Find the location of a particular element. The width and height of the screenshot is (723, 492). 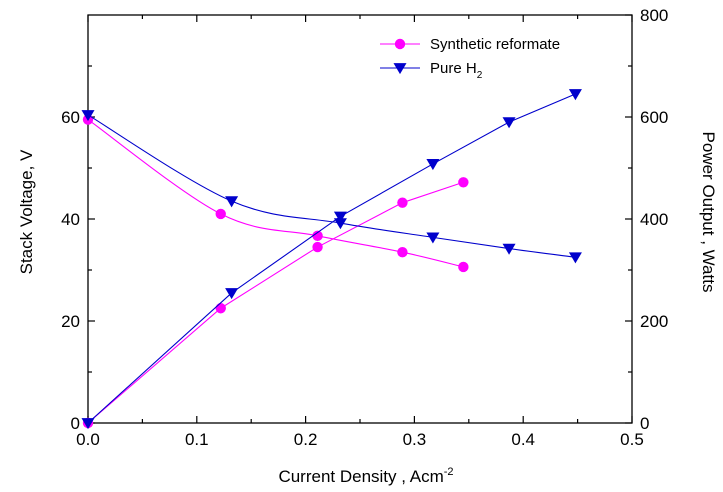

y-right-tick-label: 200 is located at coordinates (654, 321).